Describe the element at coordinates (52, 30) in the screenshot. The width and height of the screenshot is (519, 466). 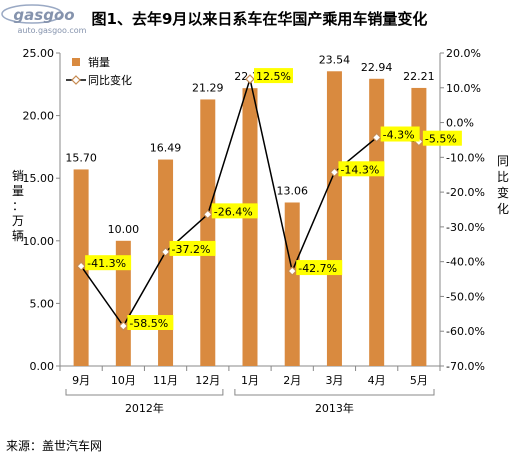
I see `svg-text: auto.gasgoo.com` at that location.